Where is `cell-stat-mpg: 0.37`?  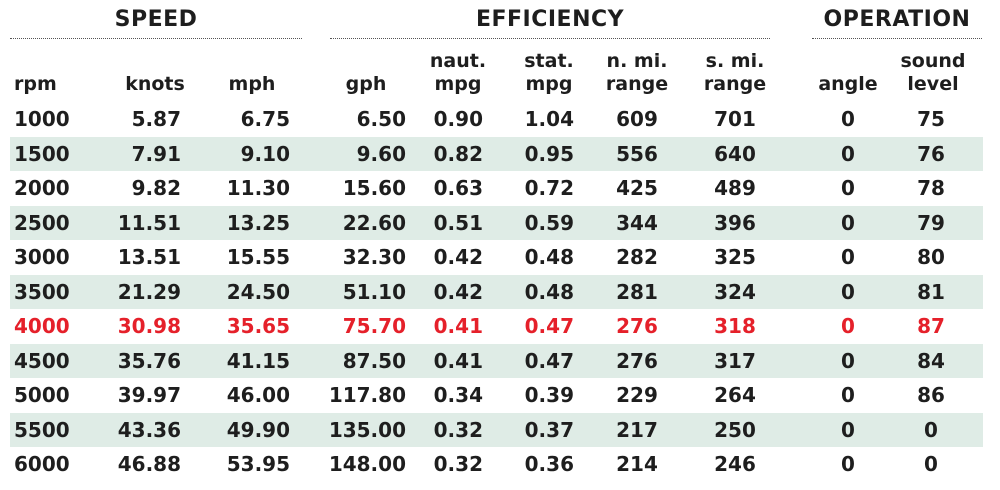
cell-stat-mpg: 0.37 is located at coordinates (549, 429).